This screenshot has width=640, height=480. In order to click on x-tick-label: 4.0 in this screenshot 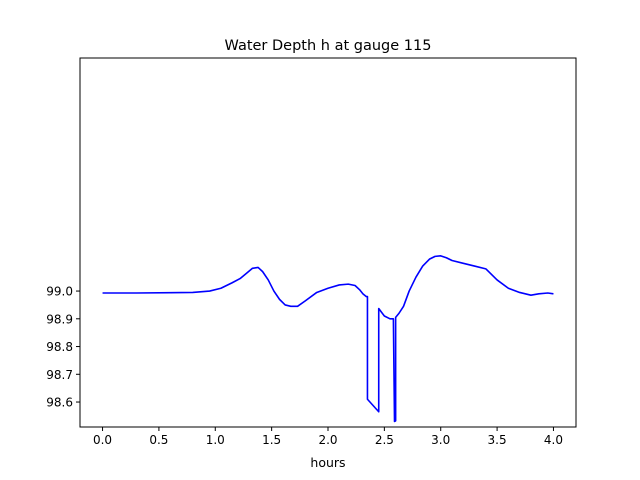, I will do `click(553, 440)`.